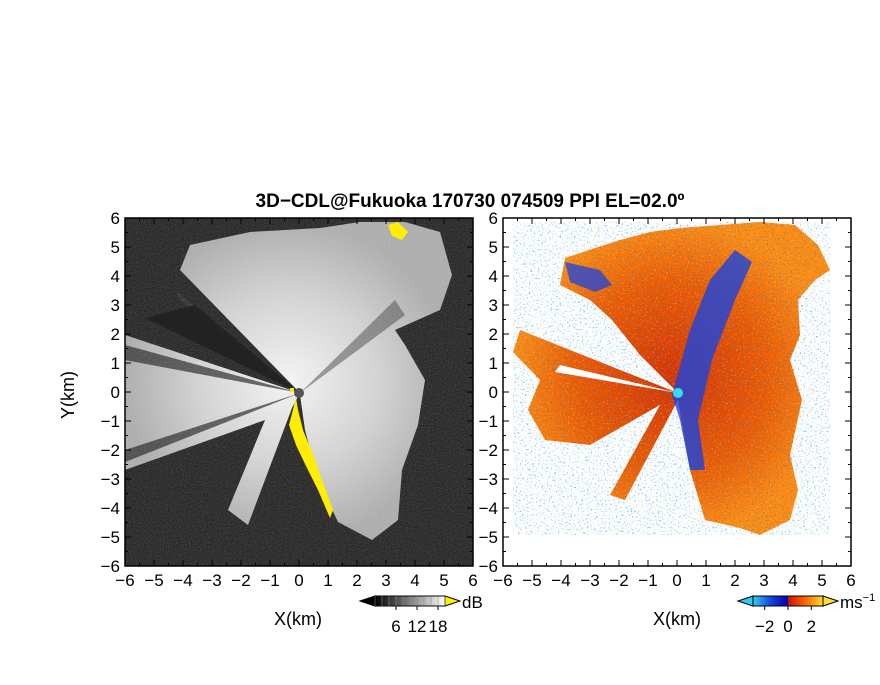 The width and height of the screenshot is (880, 685). What do you see at coordinates (488, 450) in the screenshot?
I see `velocity-ytick-label: −2` at bounding box center [488, 450].